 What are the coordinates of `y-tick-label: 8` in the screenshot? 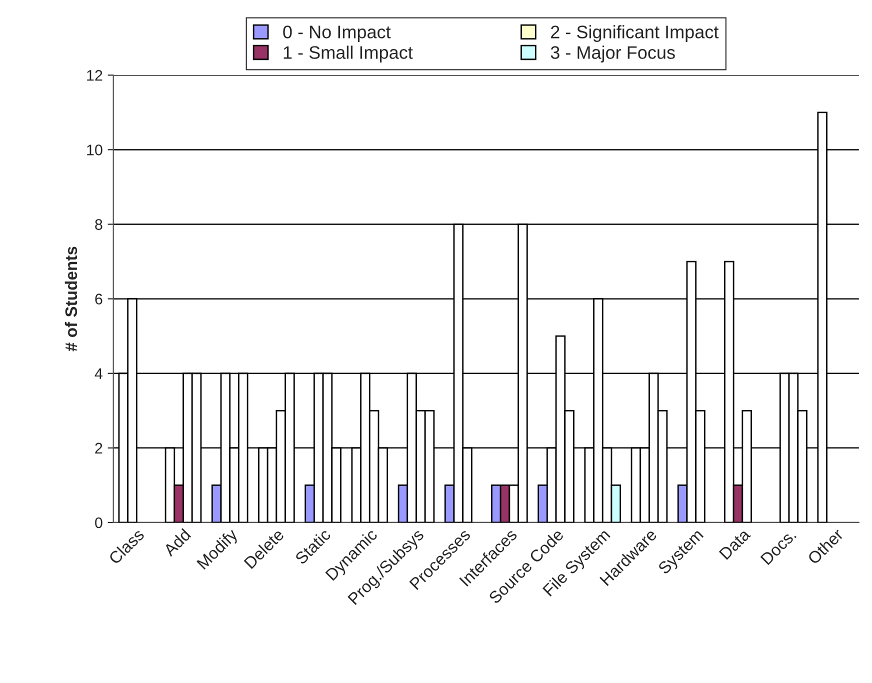 It's located at (98, 224).